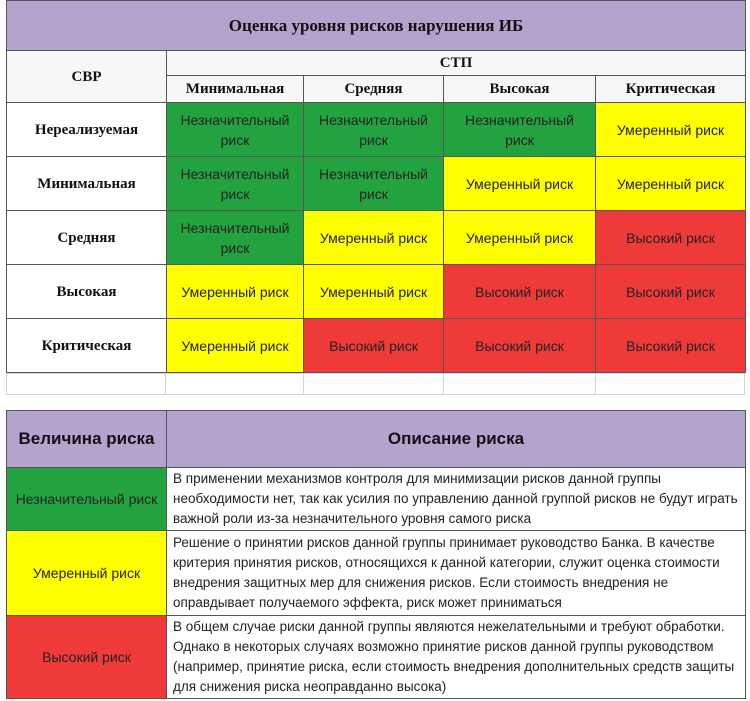 This screenshot has height=701, width=750. What do you see at coordinates (670, 89) in the screenshot?
I see `column-label: Критическая` at bounding box center [670, 89].